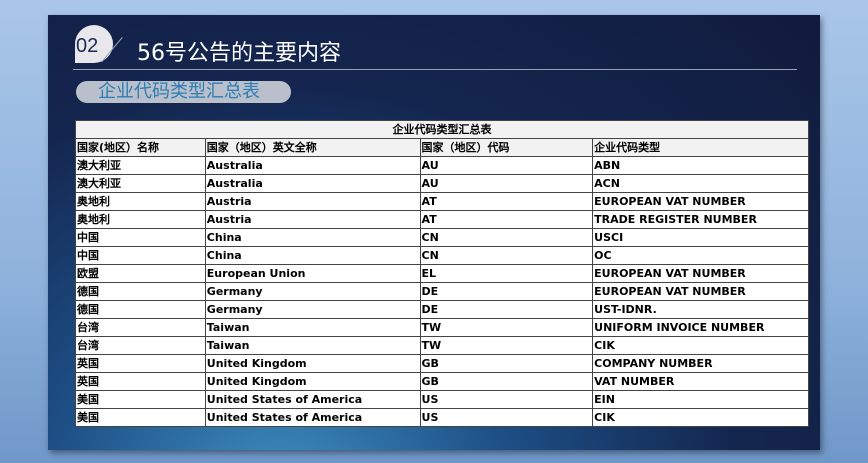 This screenshot has height=463, width=868. What do you see at coordinates (700, 183) in the screenshot?
I see `table-cell: ACN` at bounding box center [700, 183].